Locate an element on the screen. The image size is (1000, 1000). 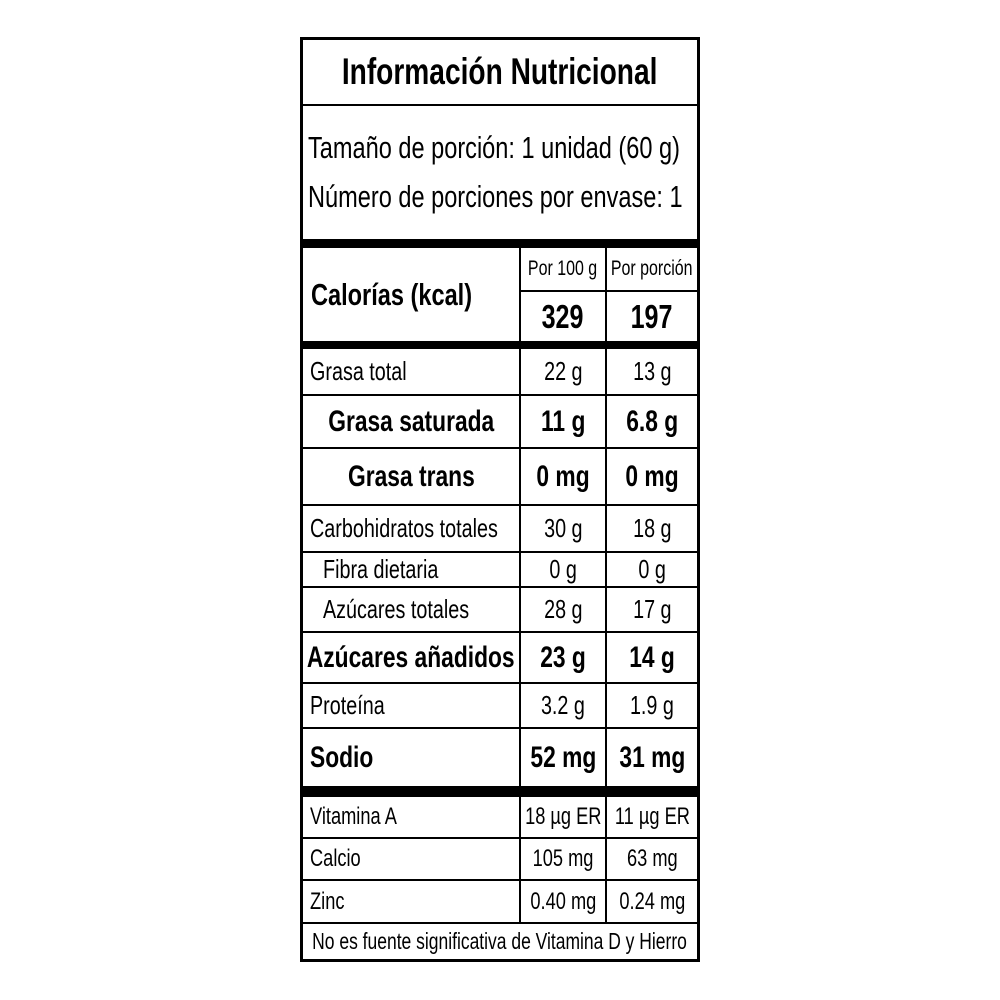
nutrient-row-proteina: Proteína 3.2 g 1.9 g is located at coordinates (500, 704).